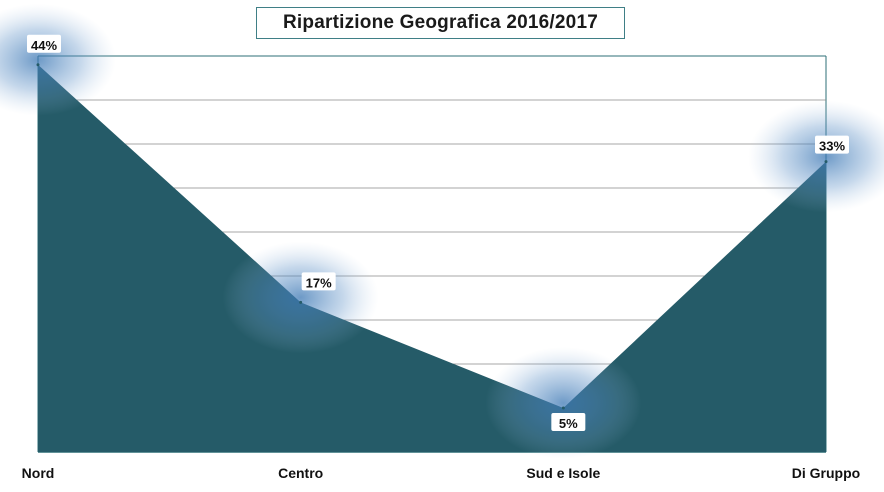 This screenshot has width=884, height=492. I want to click on chart-title: Ripartizione Geografica 2016/2017, so click(440, 23).